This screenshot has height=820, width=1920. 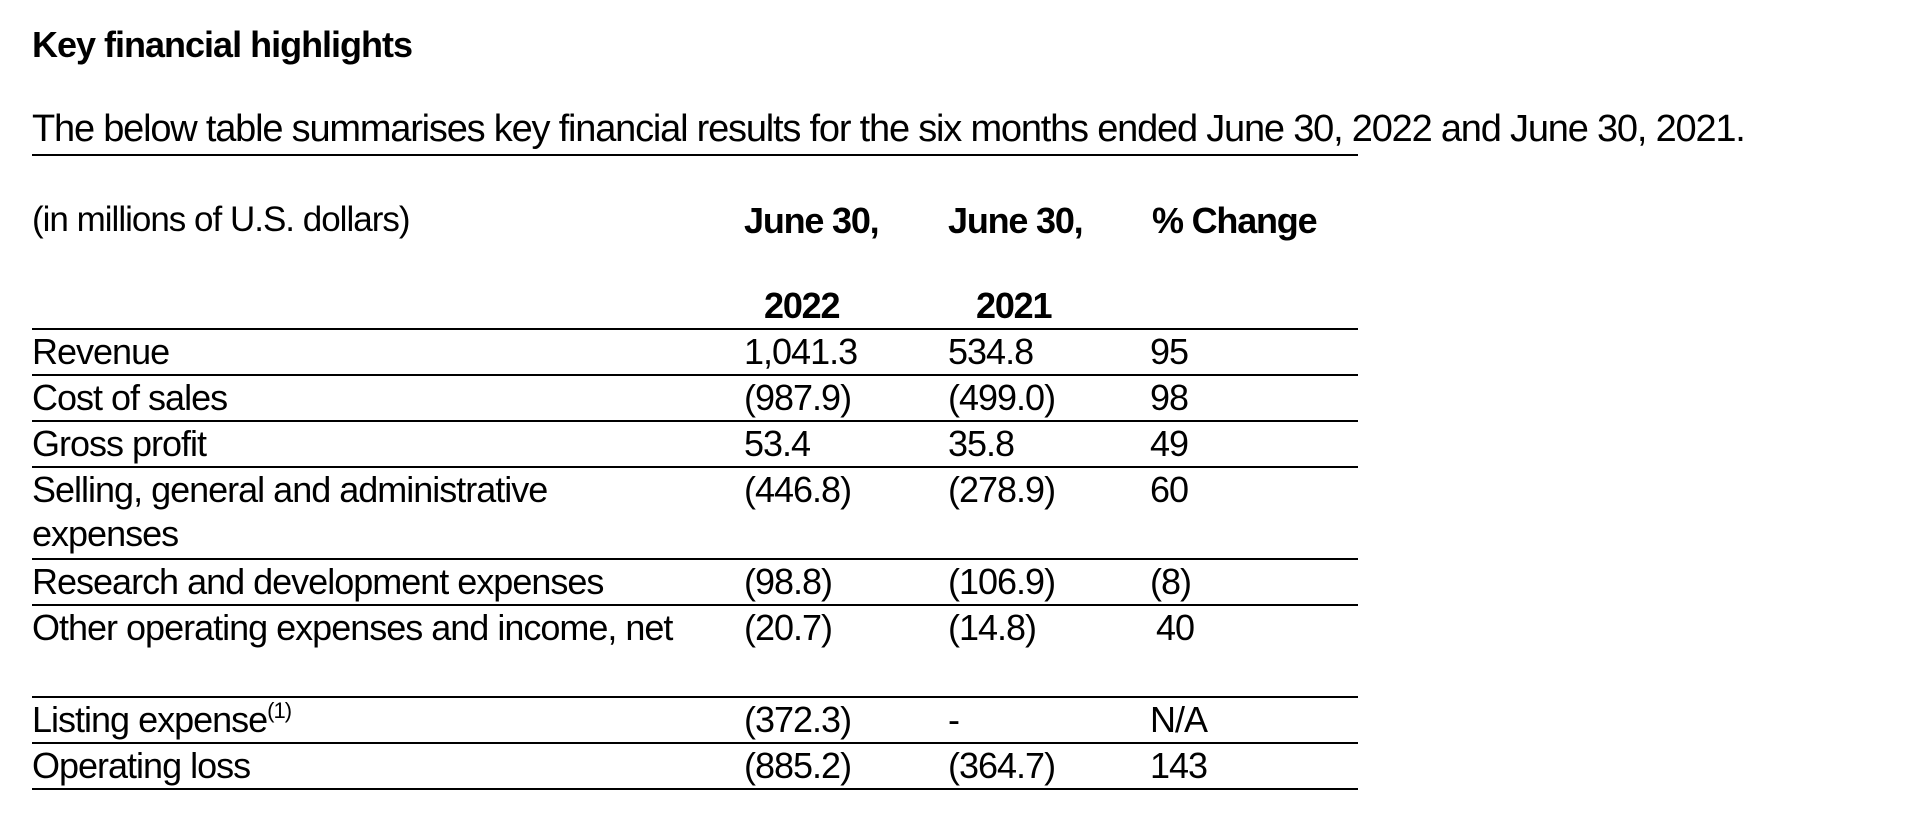 What do you see at coordinates (382, 720) in the screenshot?
I see `row-label: Listing expense(1)` at bounding box center [382, 720].